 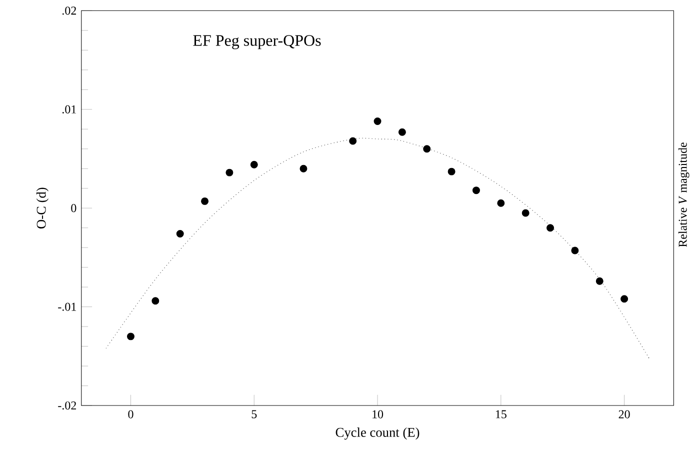 I want to click on y-tick-label: -.02, so click(x=67, y=405).